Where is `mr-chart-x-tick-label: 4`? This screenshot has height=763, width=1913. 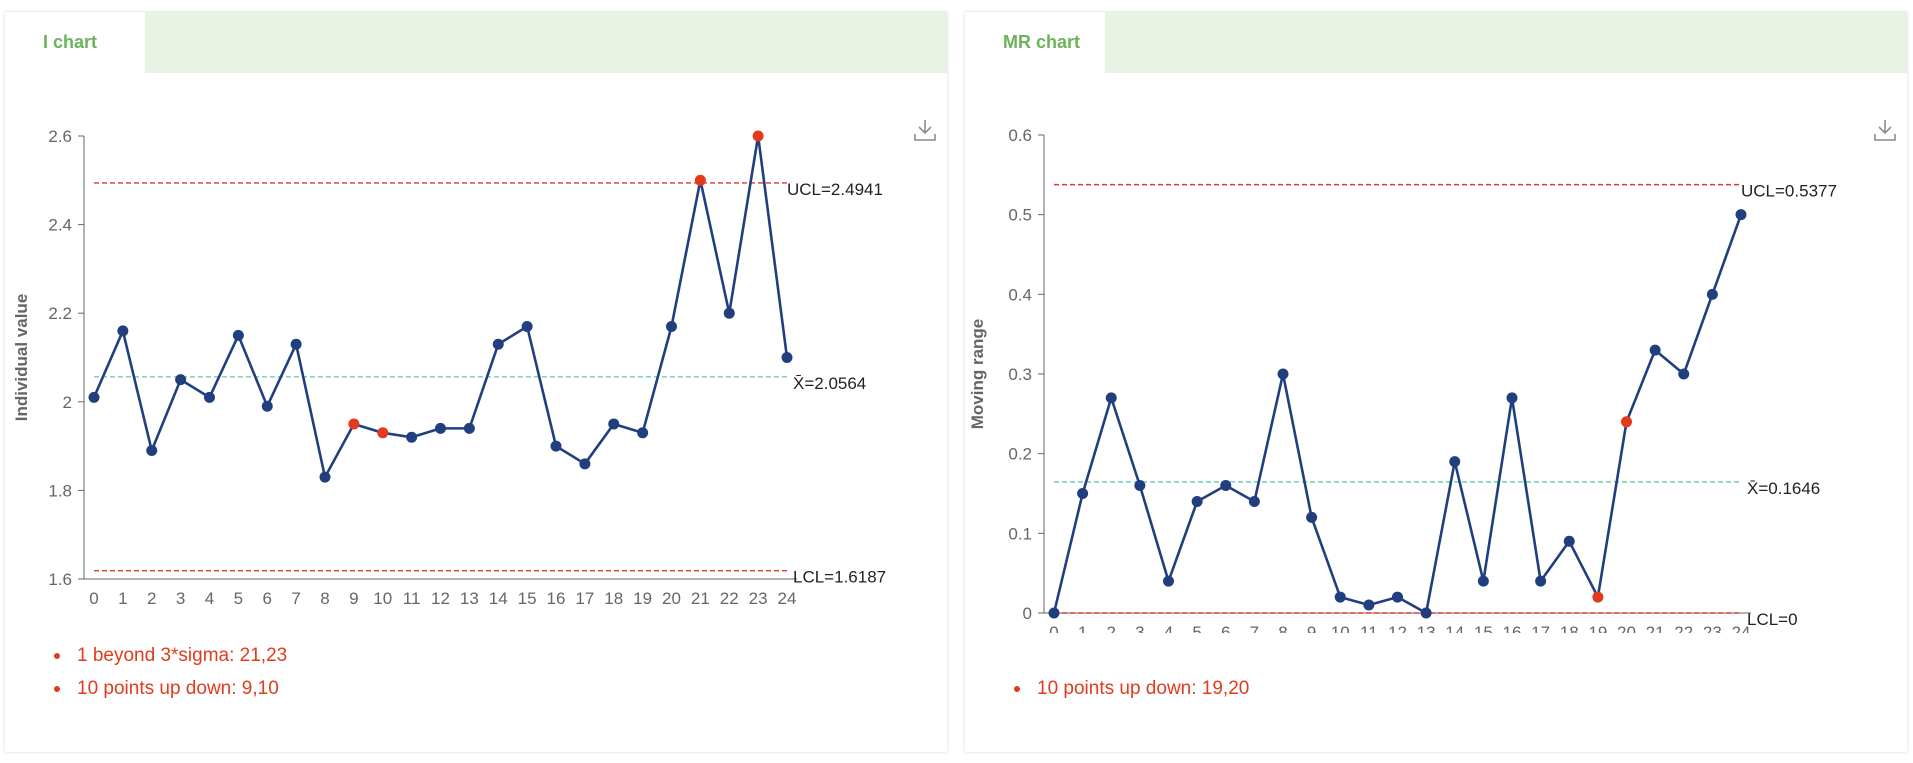
mr-chart-x-tick-label: 4 is located at coordinates (1168, 628).